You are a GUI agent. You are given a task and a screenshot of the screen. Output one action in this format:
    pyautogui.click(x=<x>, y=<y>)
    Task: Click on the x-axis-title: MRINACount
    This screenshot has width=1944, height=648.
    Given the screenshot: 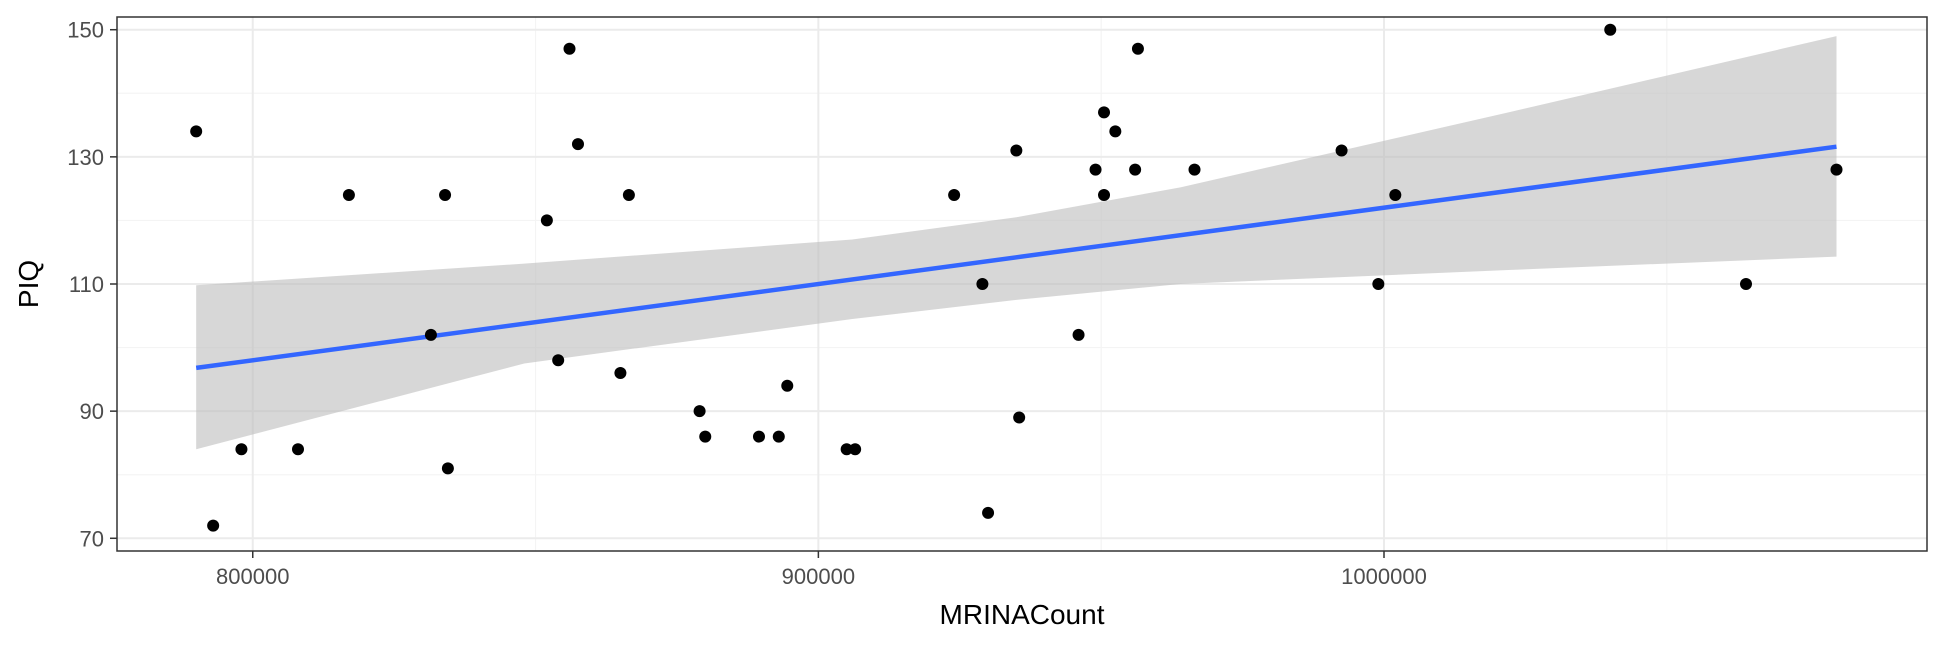 What is the action you would take?
    pyautogui.click(x=1022, y=614)
    